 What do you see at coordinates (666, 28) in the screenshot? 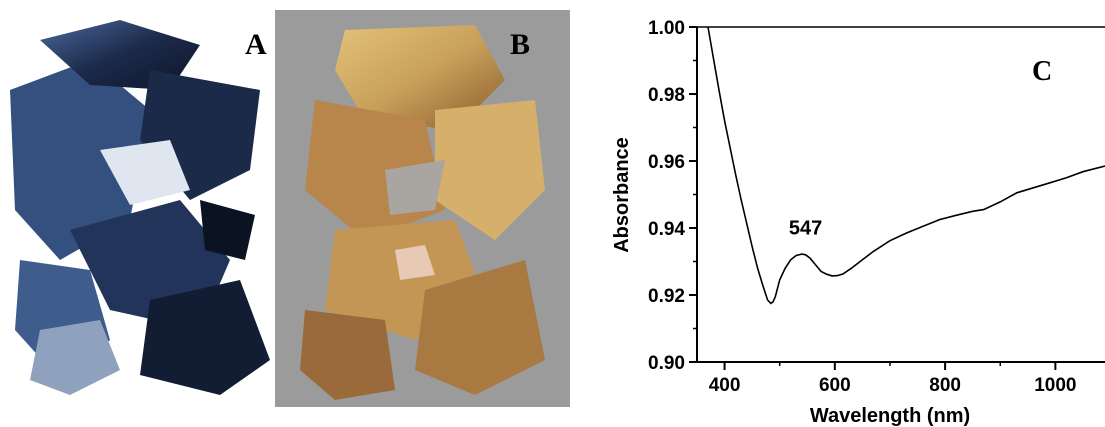
I see `y-tick-label: 1.00` at bounding box center [666, 28].